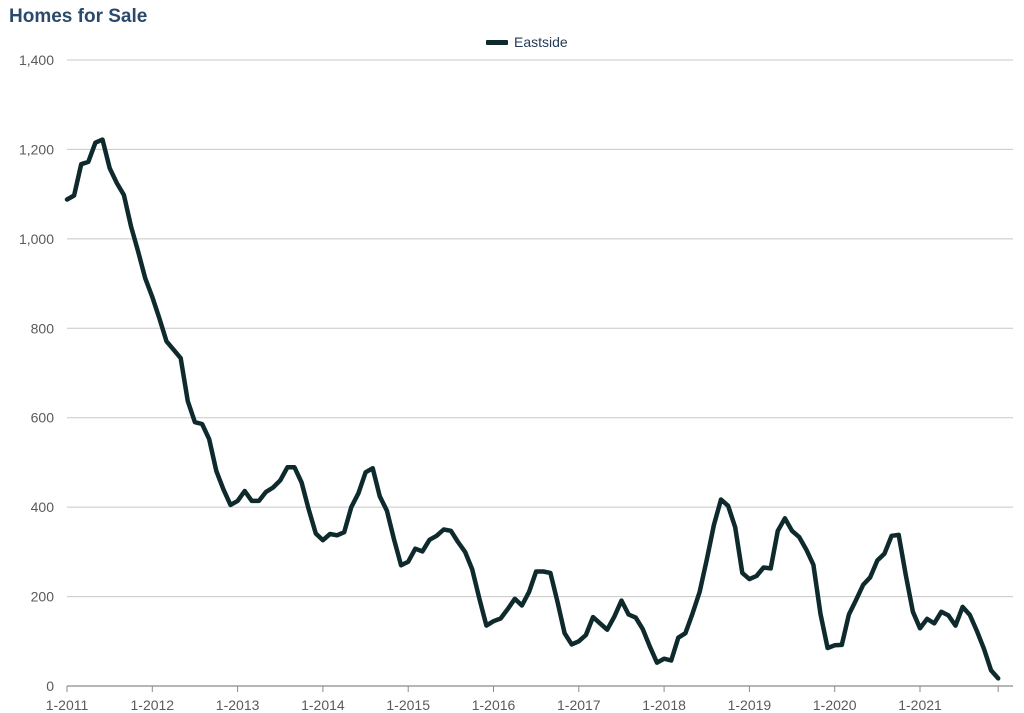  I want to click on y-tick-label: 400, so click(43, 507).